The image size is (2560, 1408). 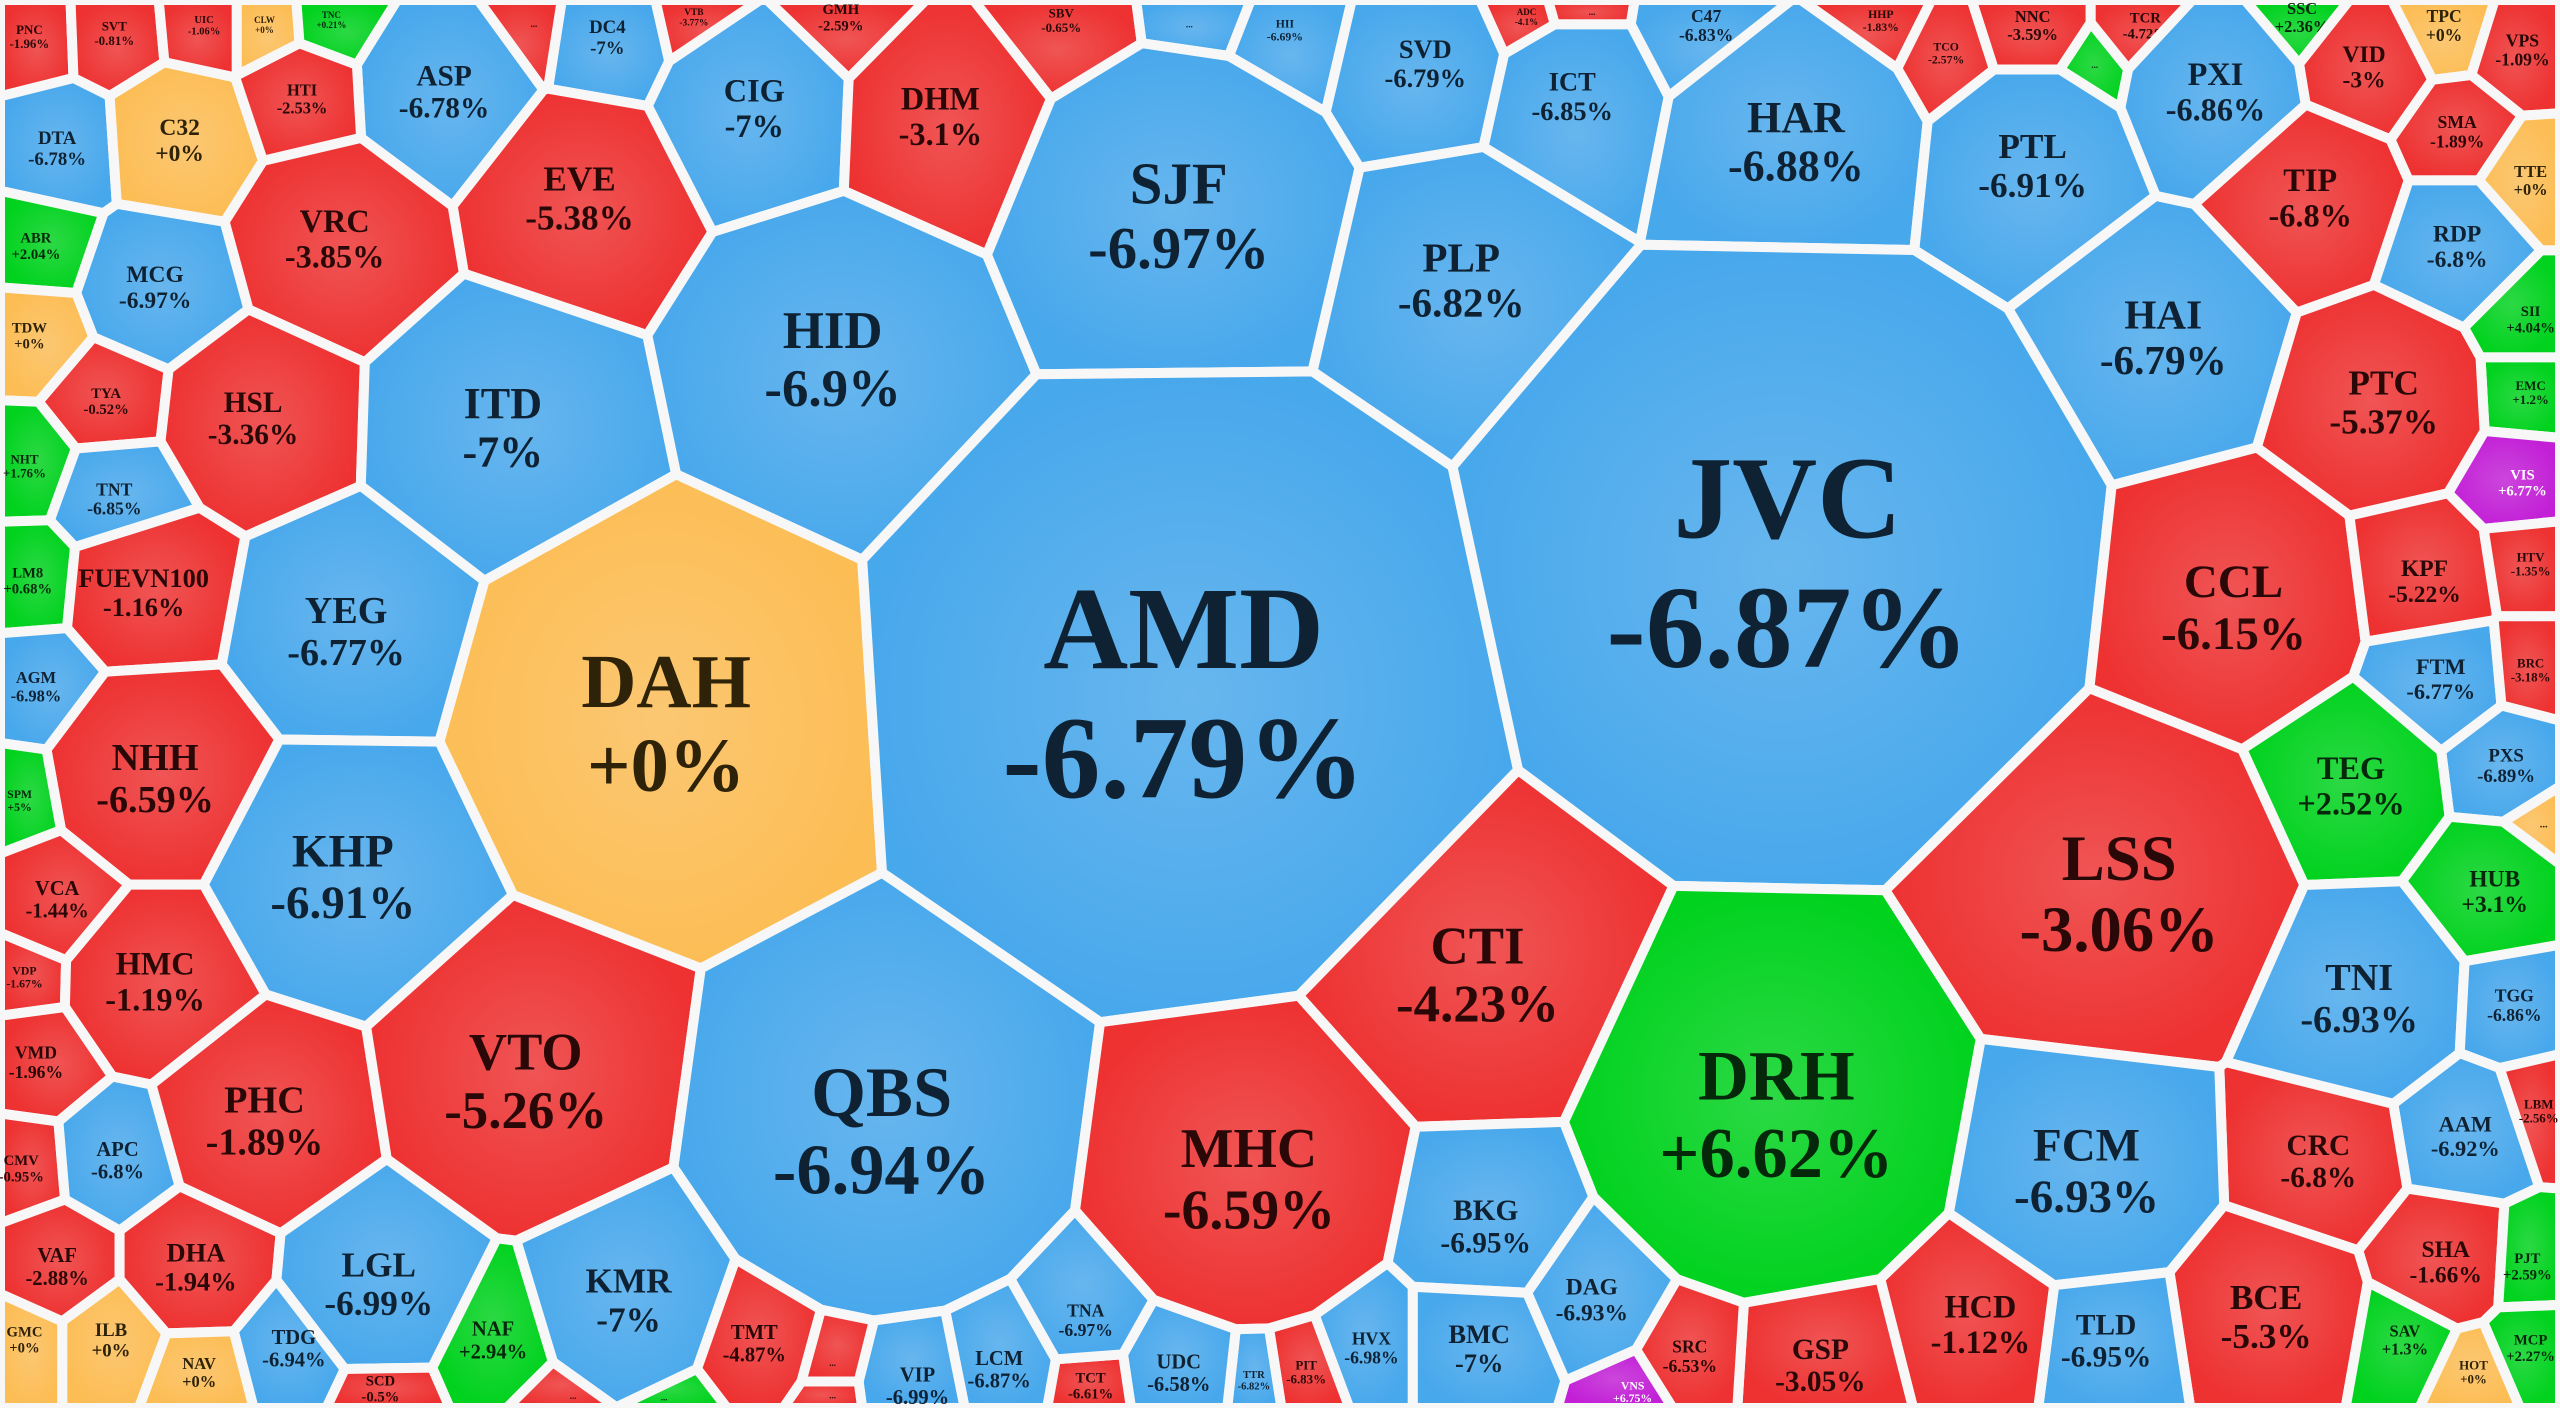 I want to click on ticker-label: TDW, so click(x=29, y=328).